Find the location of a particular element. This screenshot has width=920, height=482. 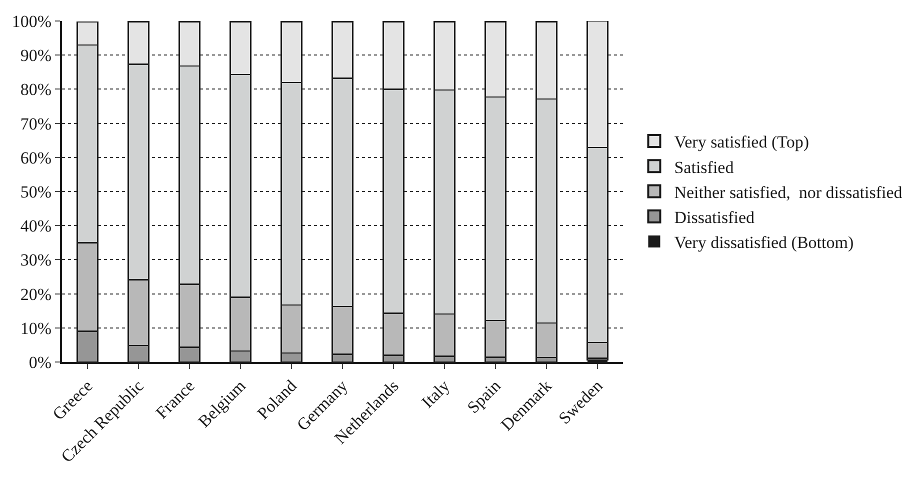

y-tick-label: 100% is located at coordinates (32, 21).